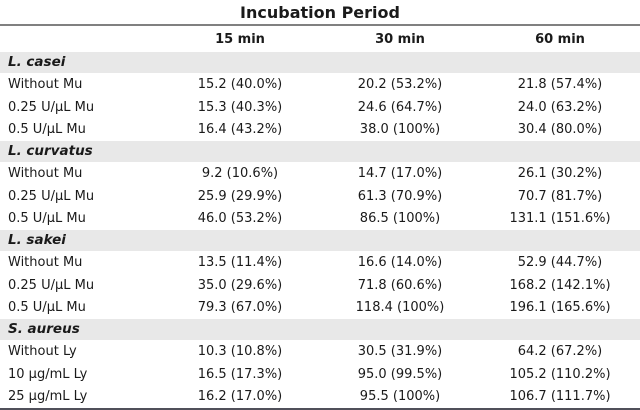  Describe the element at coordinates (320, 39) in the screenshot. I see `column-header-row: 15 min 30 min 60 min` at that location.